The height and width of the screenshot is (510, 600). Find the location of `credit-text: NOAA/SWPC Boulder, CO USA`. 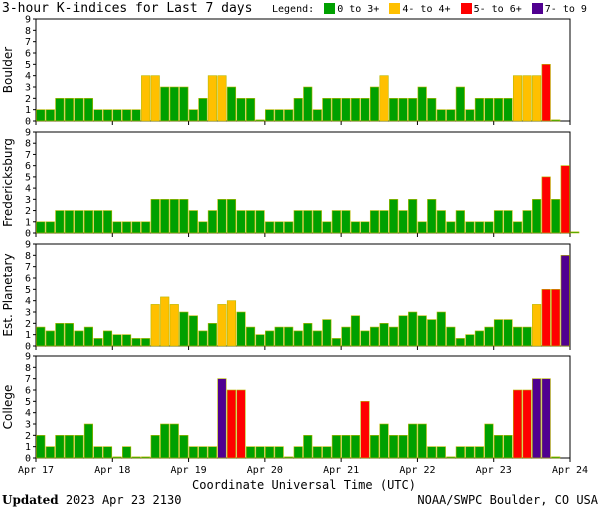

credit-text: NOAA/SWPC Boulder, CO USA is located at coordinates (507, 500).